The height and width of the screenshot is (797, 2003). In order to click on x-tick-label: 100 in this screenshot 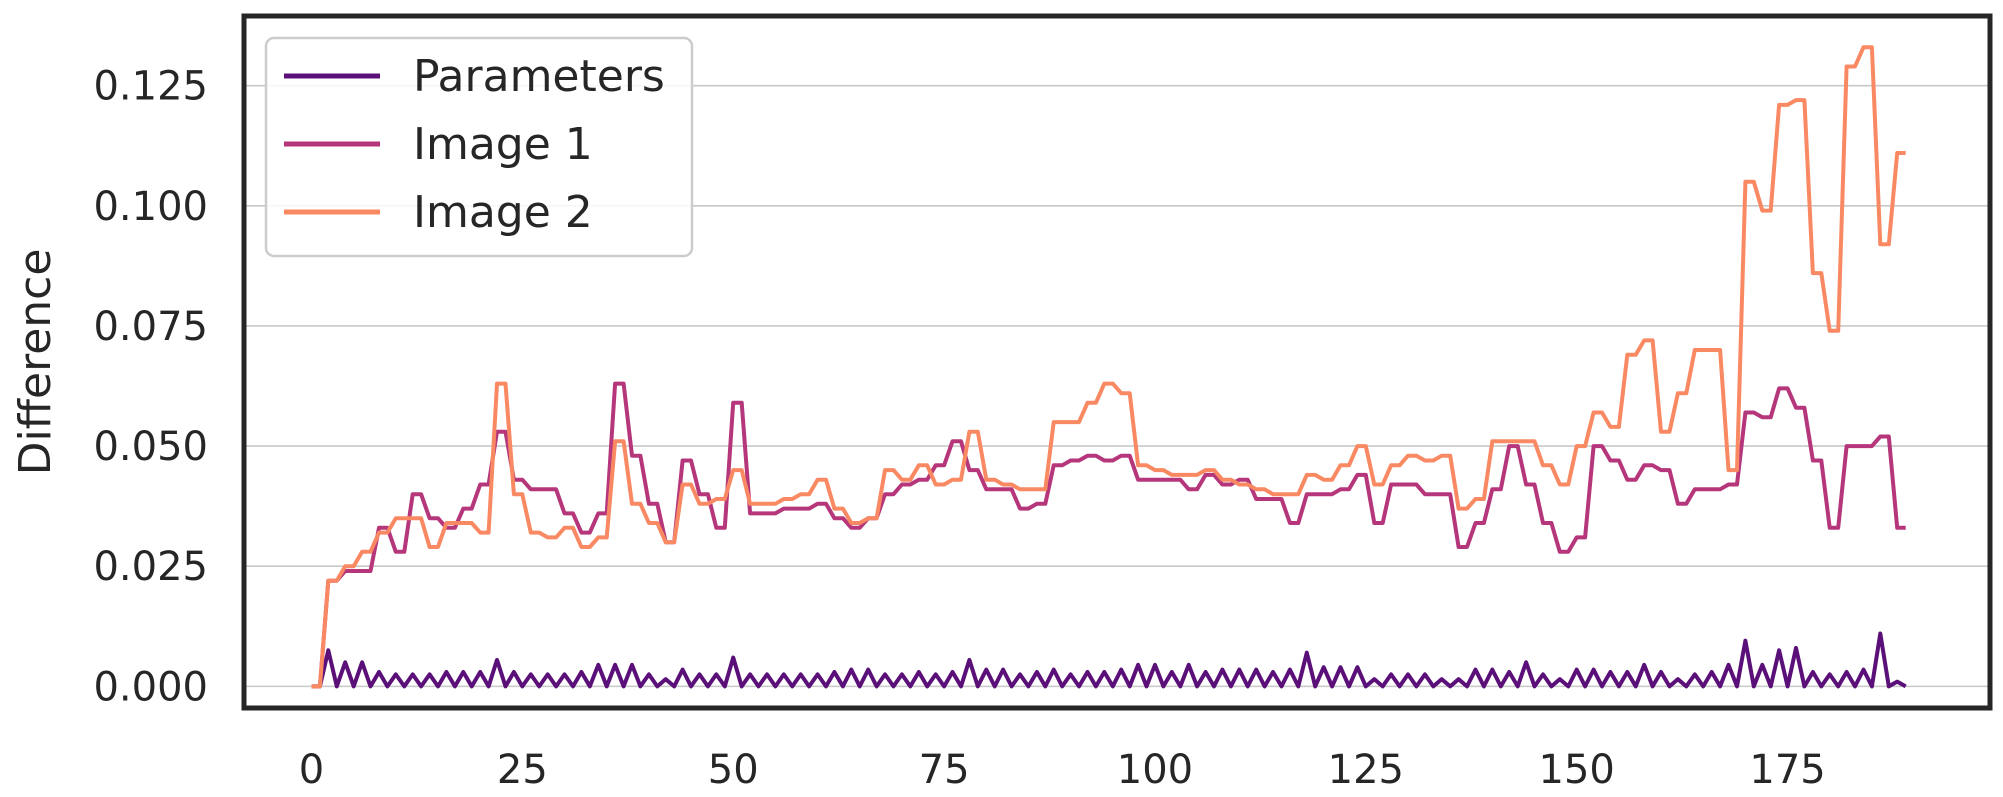, I will do `click(1155, 770)`.